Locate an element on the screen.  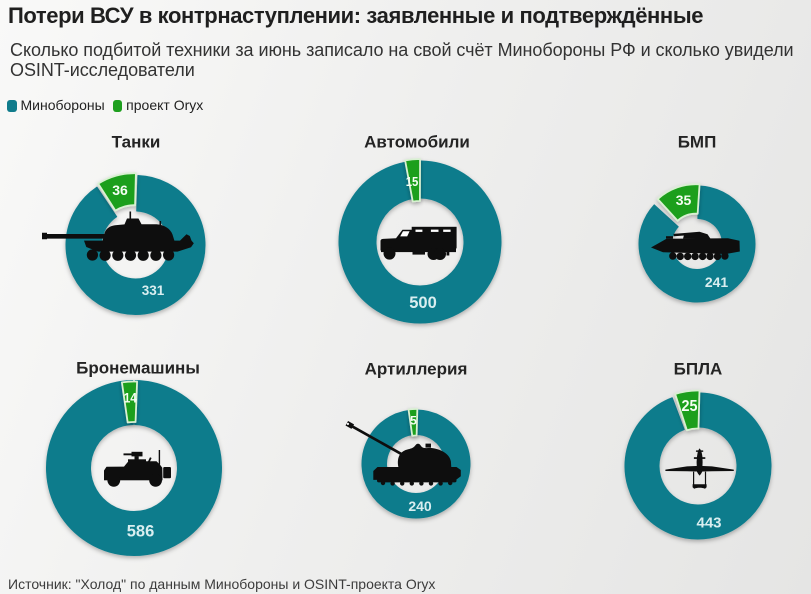
svg-text: Танки is located at coordinates (136, 142).